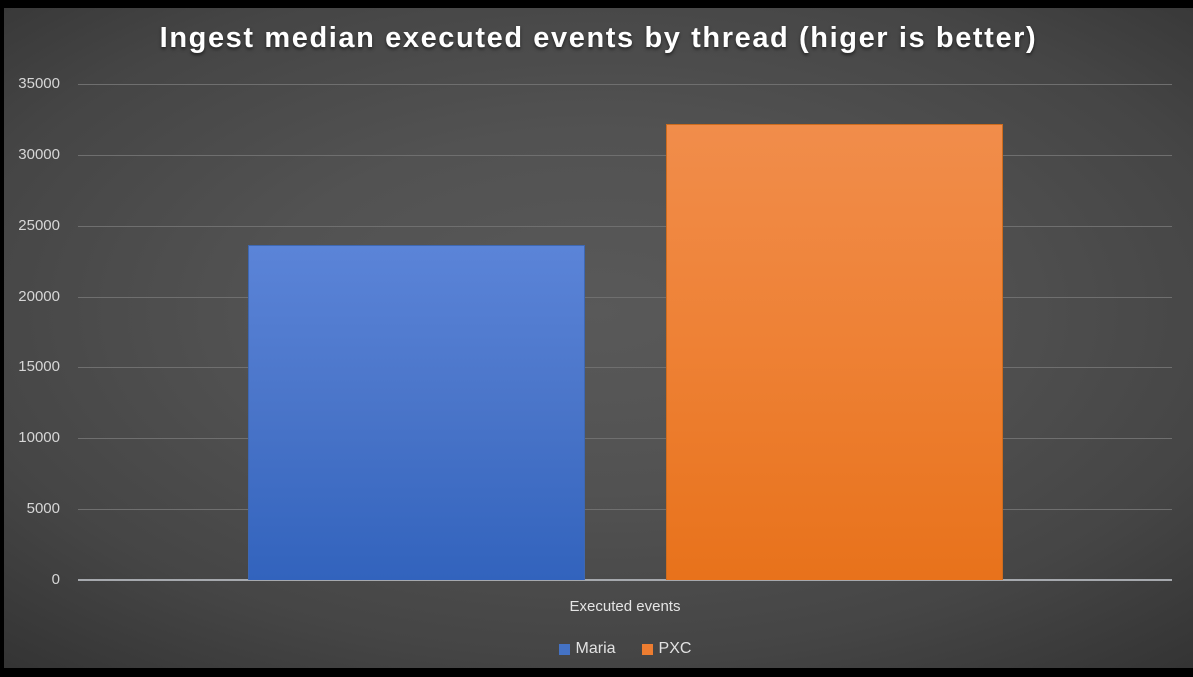  Describe the element at coordinates (39, 438) in the screenshot. I see `y-tick-label-10000: 10000` at that location.